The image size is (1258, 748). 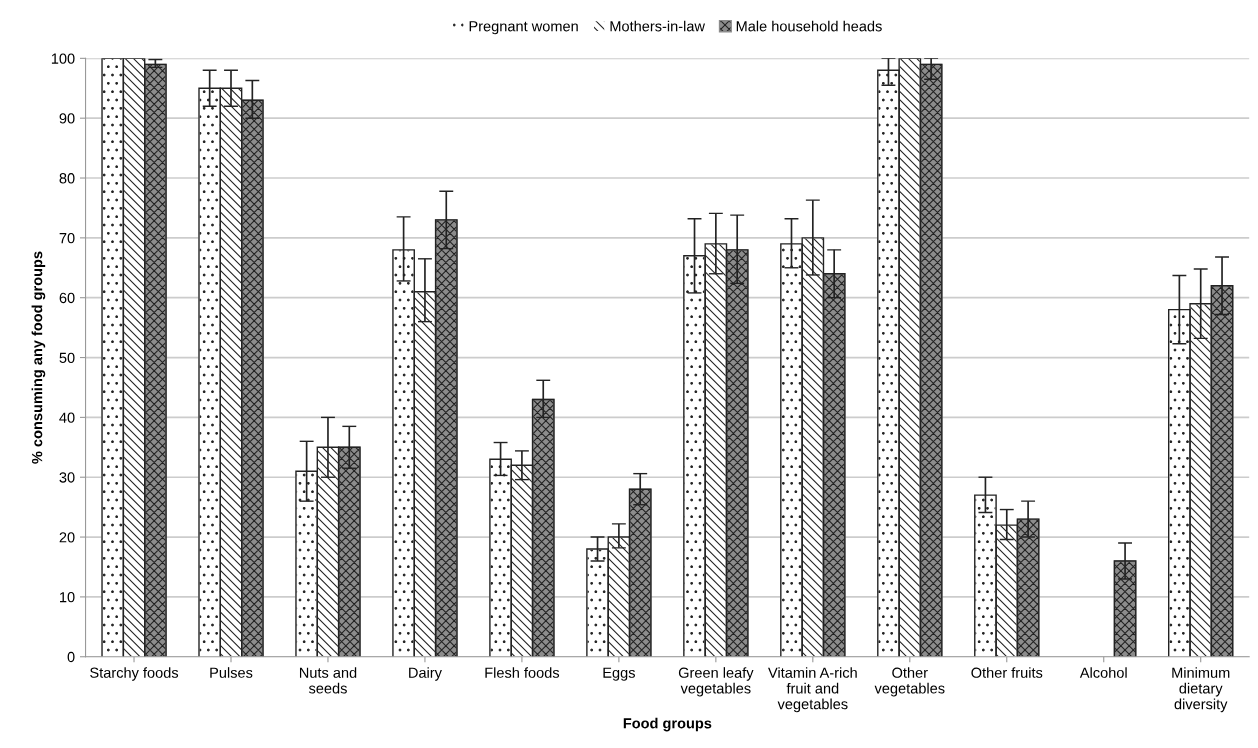 What do you see at coordinates (909, 682) in the screenshot?
I see `x-tick-label: Other vegetables` at bounding box center [909, 682].